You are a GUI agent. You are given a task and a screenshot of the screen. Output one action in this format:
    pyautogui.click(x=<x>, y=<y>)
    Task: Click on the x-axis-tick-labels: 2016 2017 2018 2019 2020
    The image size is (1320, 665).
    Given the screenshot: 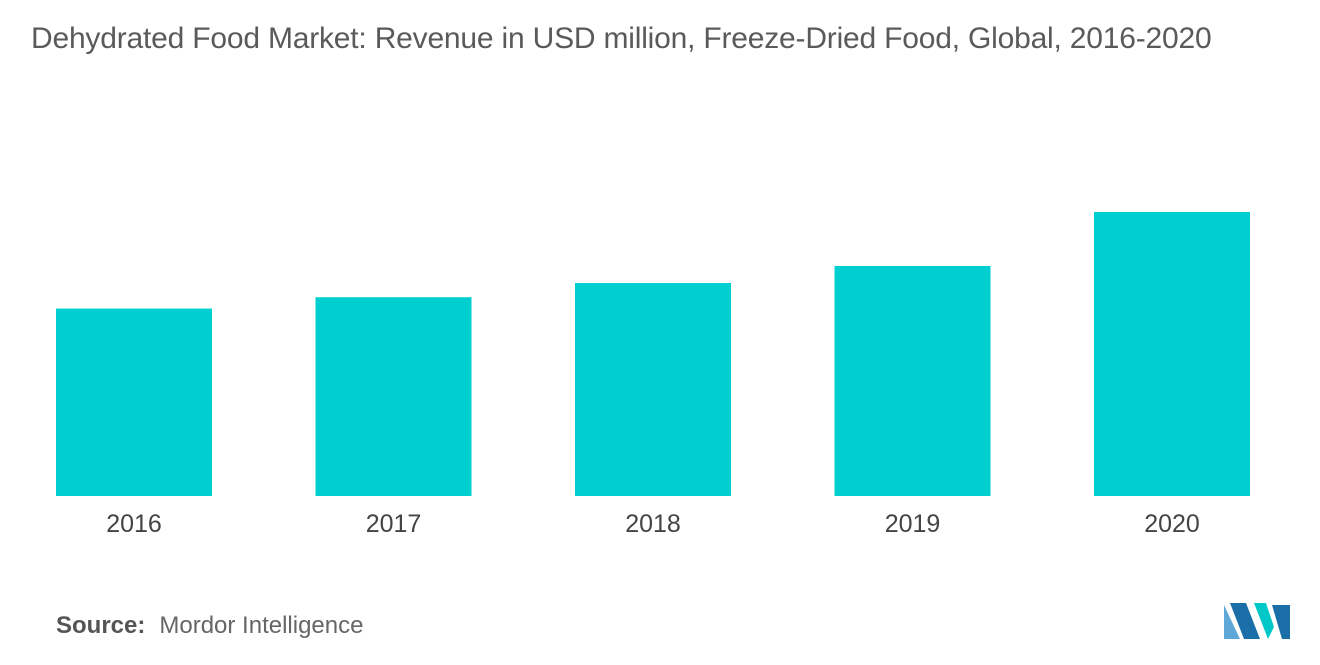 What is the action you would take?
    pyautogui.click(x=653, y=524)
    